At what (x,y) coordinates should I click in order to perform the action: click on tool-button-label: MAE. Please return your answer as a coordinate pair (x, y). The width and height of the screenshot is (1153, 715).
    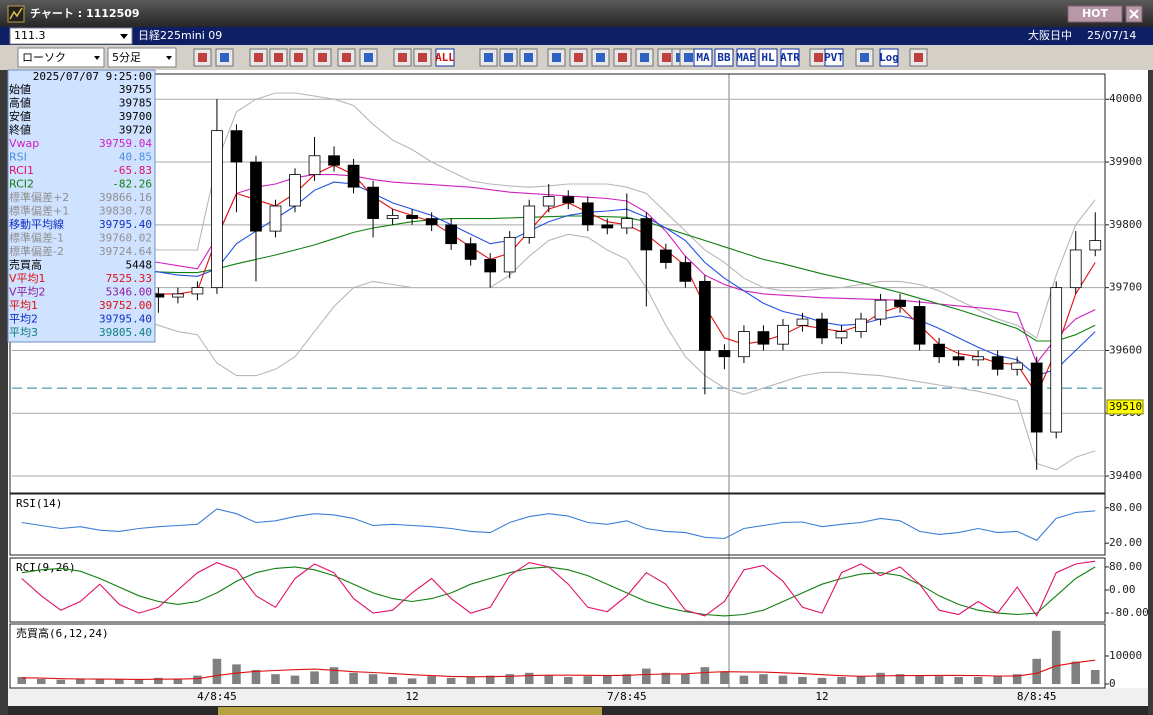
    Looking at the image, I should click on (746, 57).